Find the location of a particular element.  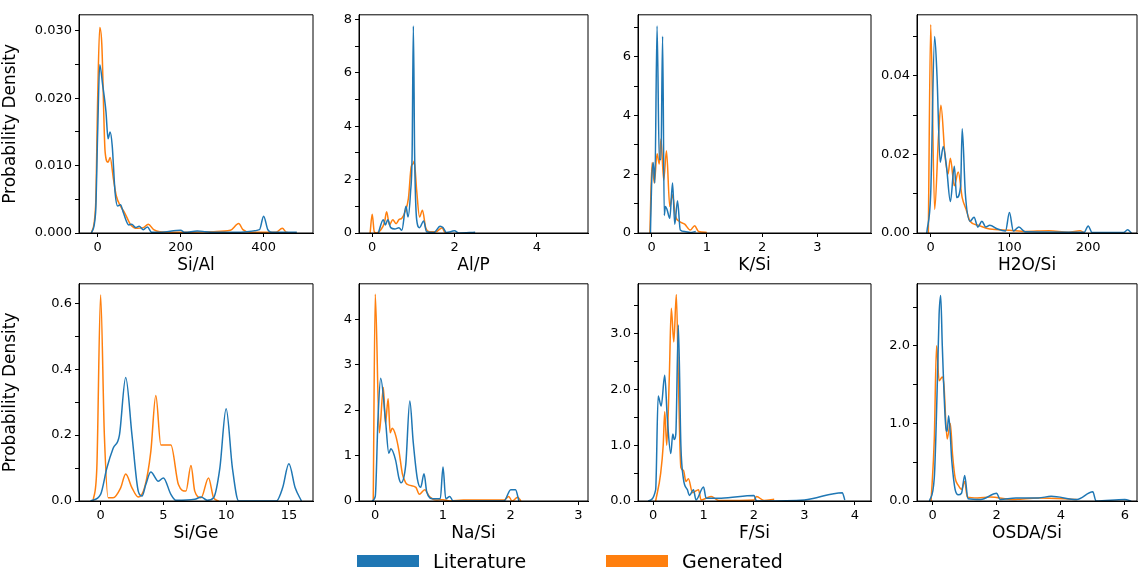

y-tick-label: 8 is located at coordinates (347, 18).